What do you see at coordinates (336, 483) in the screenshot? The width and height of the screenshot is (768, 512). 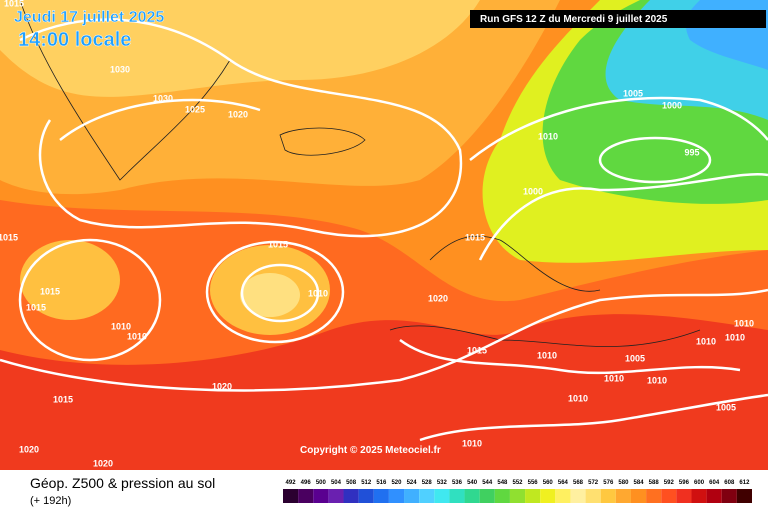 I see `scale-label: 504` at bounding box center [336, 483].